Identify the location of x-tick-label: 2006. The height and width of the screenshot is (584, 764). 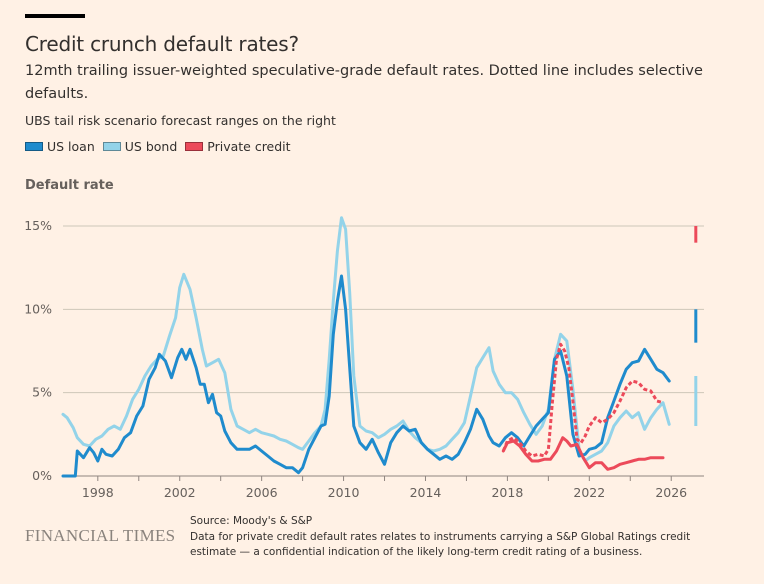
(262, 492).